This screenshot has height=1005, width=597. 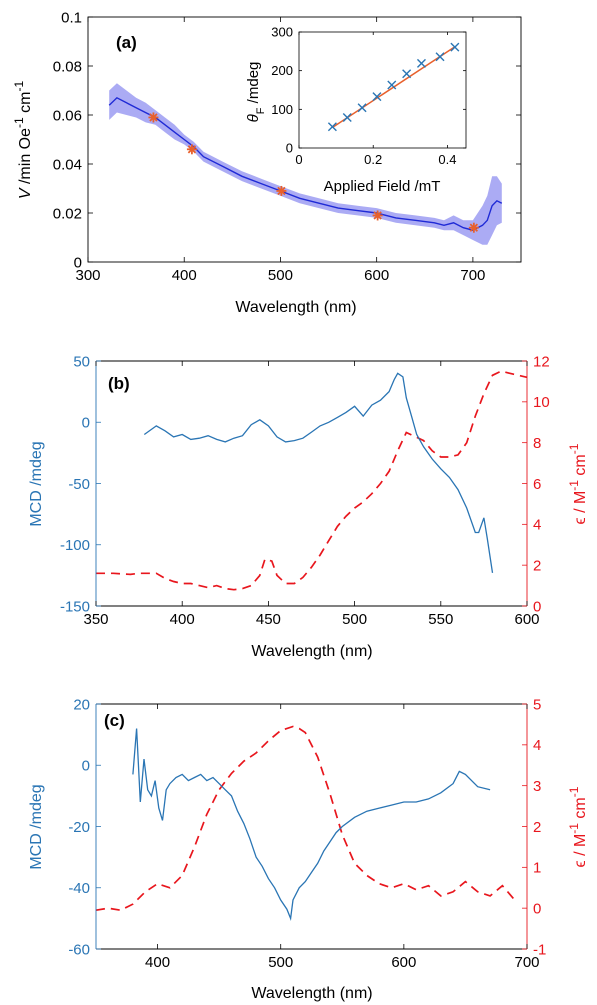 What do you see at coordinates (86, 423) in the screenshot?
I see `panel-1-left-y-tick-label: 0` at bounding box center [86, 423].